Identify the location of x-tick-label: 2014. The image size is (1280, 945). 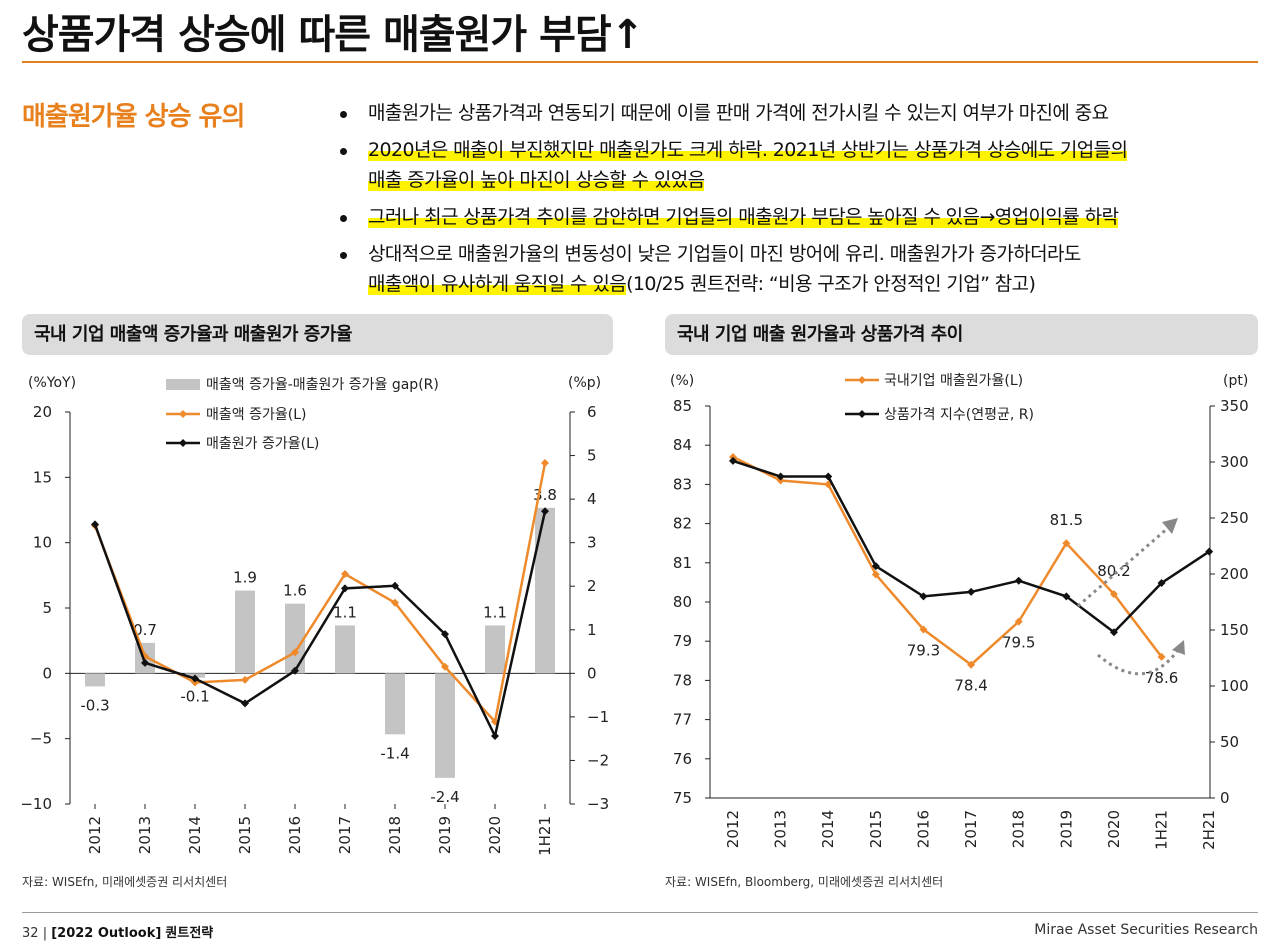
(828, 829).